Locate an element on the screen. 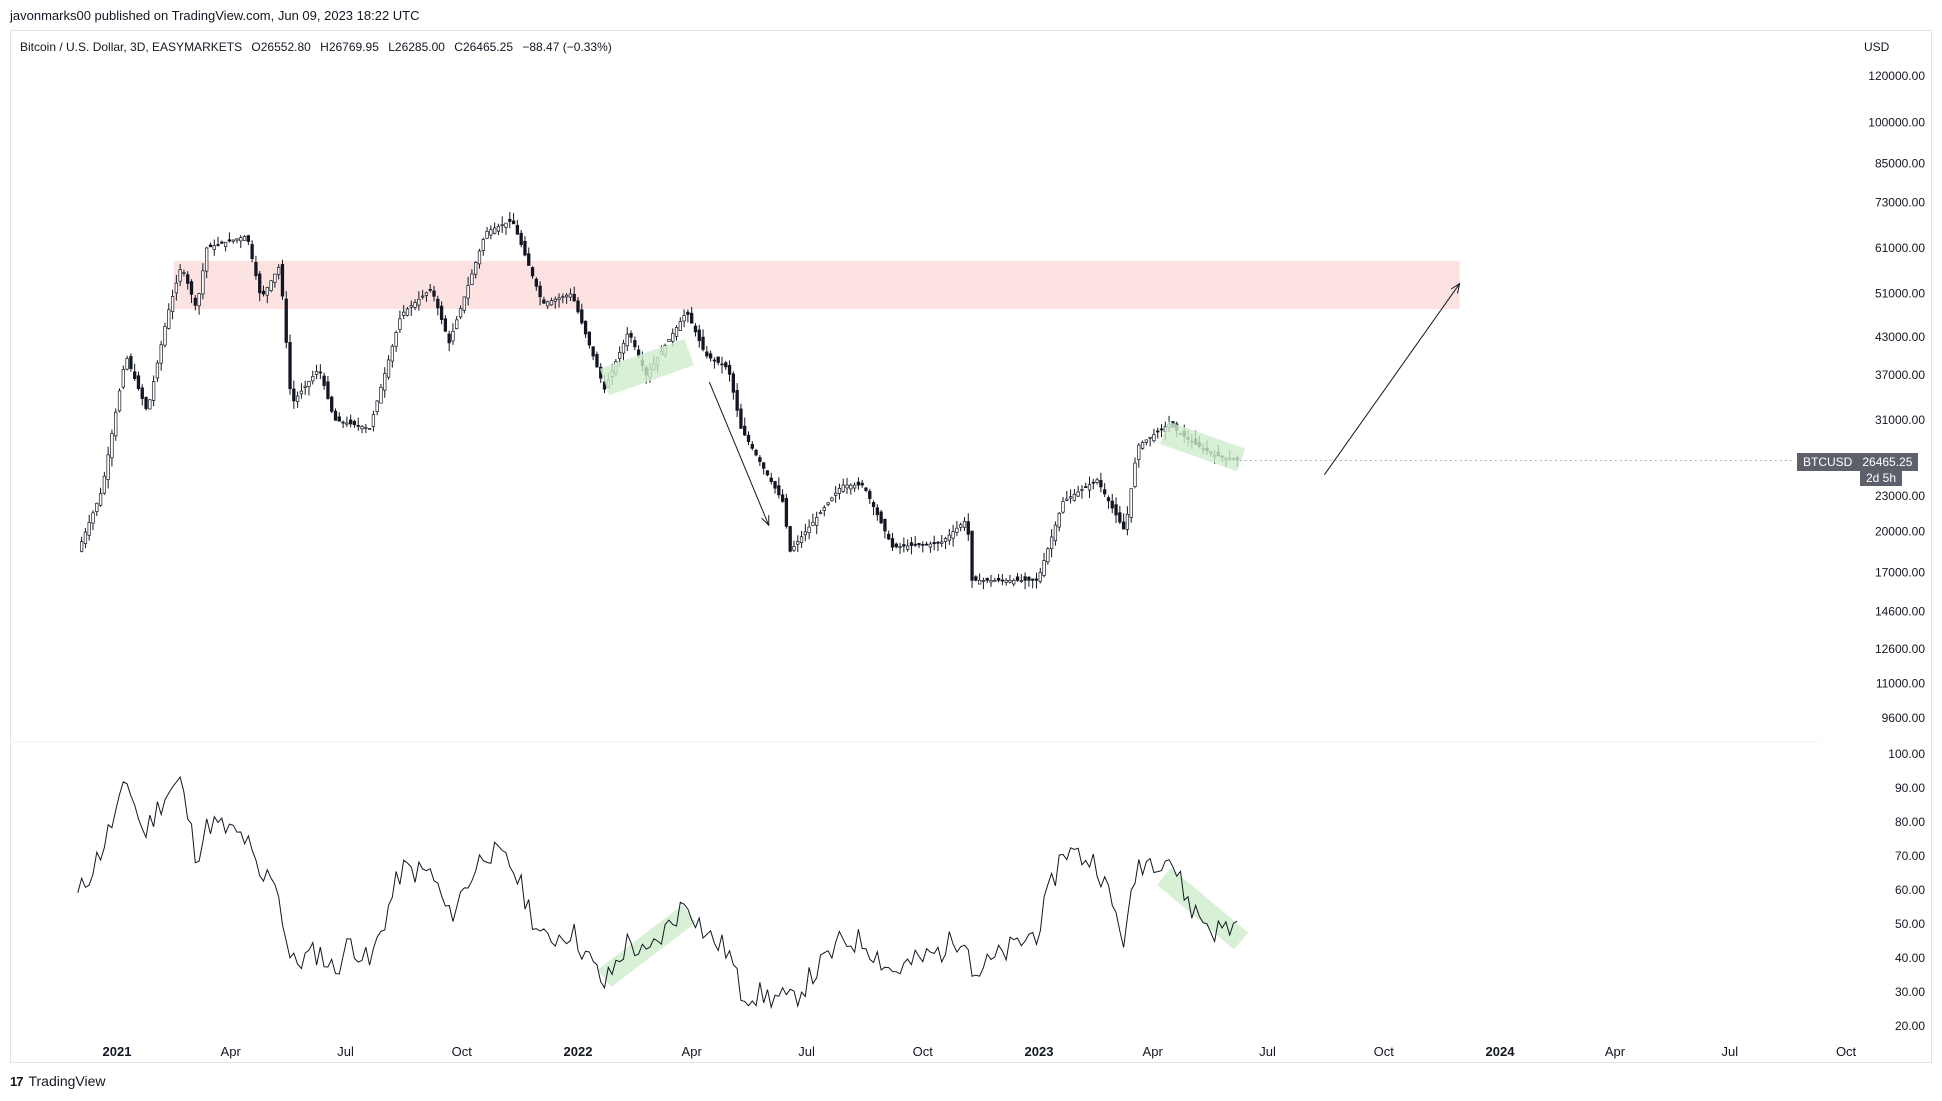  oscillator-axis-tick: 60.00 is located at coordinates (1910, 890).